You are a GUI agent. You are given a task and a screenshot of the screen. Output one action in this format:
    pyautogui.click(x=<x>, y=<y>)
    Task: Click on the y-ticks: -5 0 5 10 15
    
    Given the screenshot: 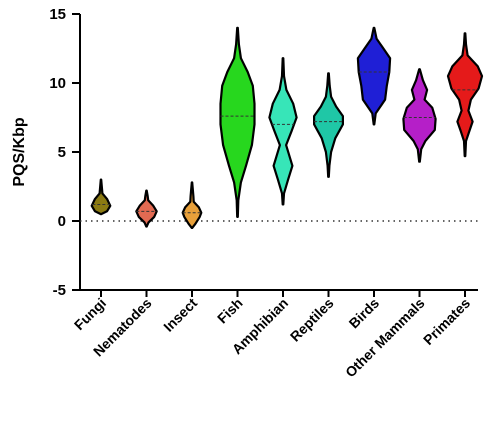 What is the action you would take?
    pyautogui.click(x=64, y=152)
    